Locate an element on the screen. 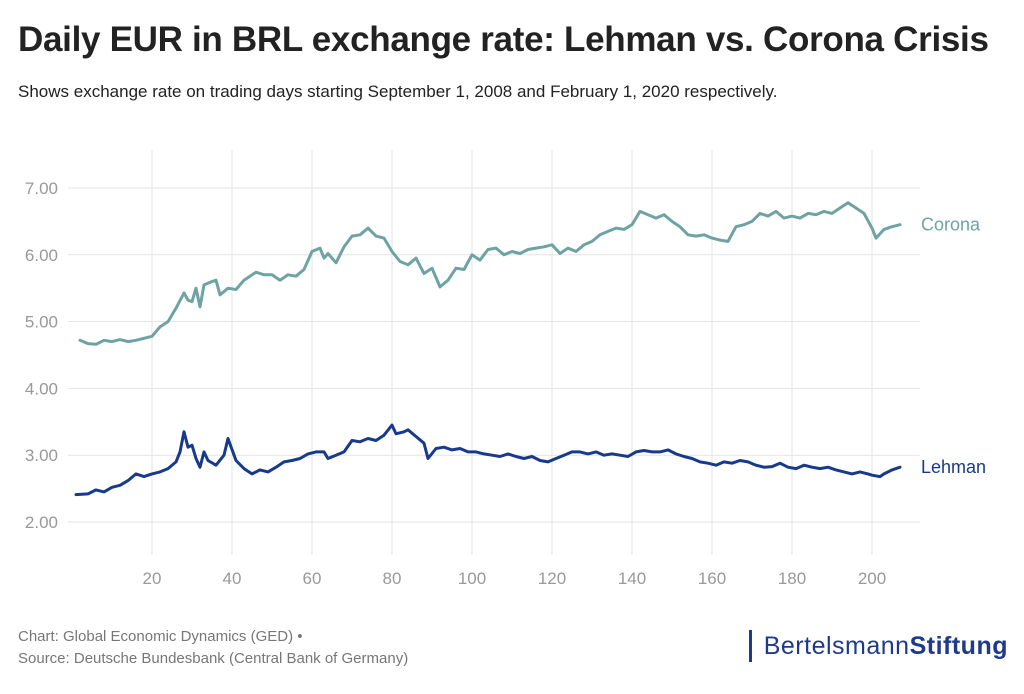 This screenshot has height=694, width=1024. x-tick-label: 140 is located at coordinates (632, 578).